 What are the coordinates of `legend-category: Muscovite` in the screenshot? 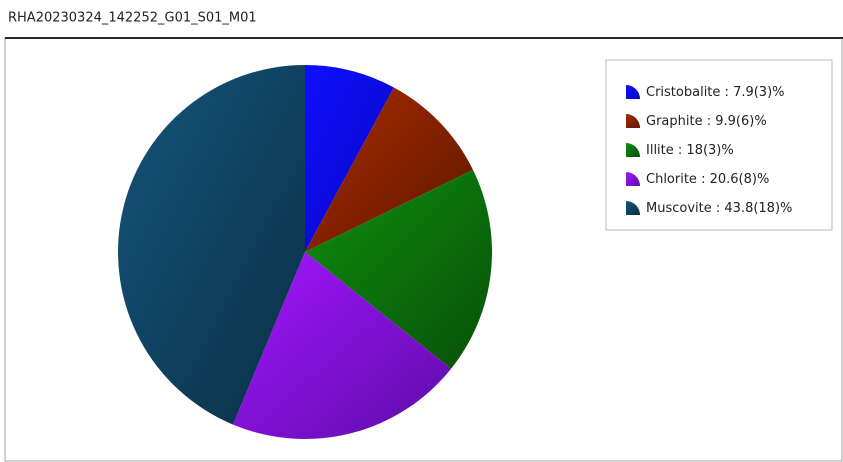 It's located at (679, 208).